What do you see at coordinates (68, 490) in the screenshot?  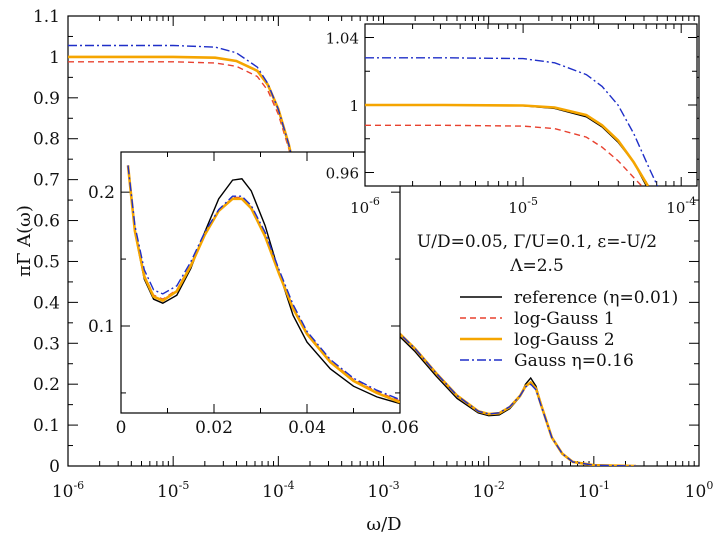 I see `main-xtick-label: 10⁻⁶` at bounding box center [68, 490].